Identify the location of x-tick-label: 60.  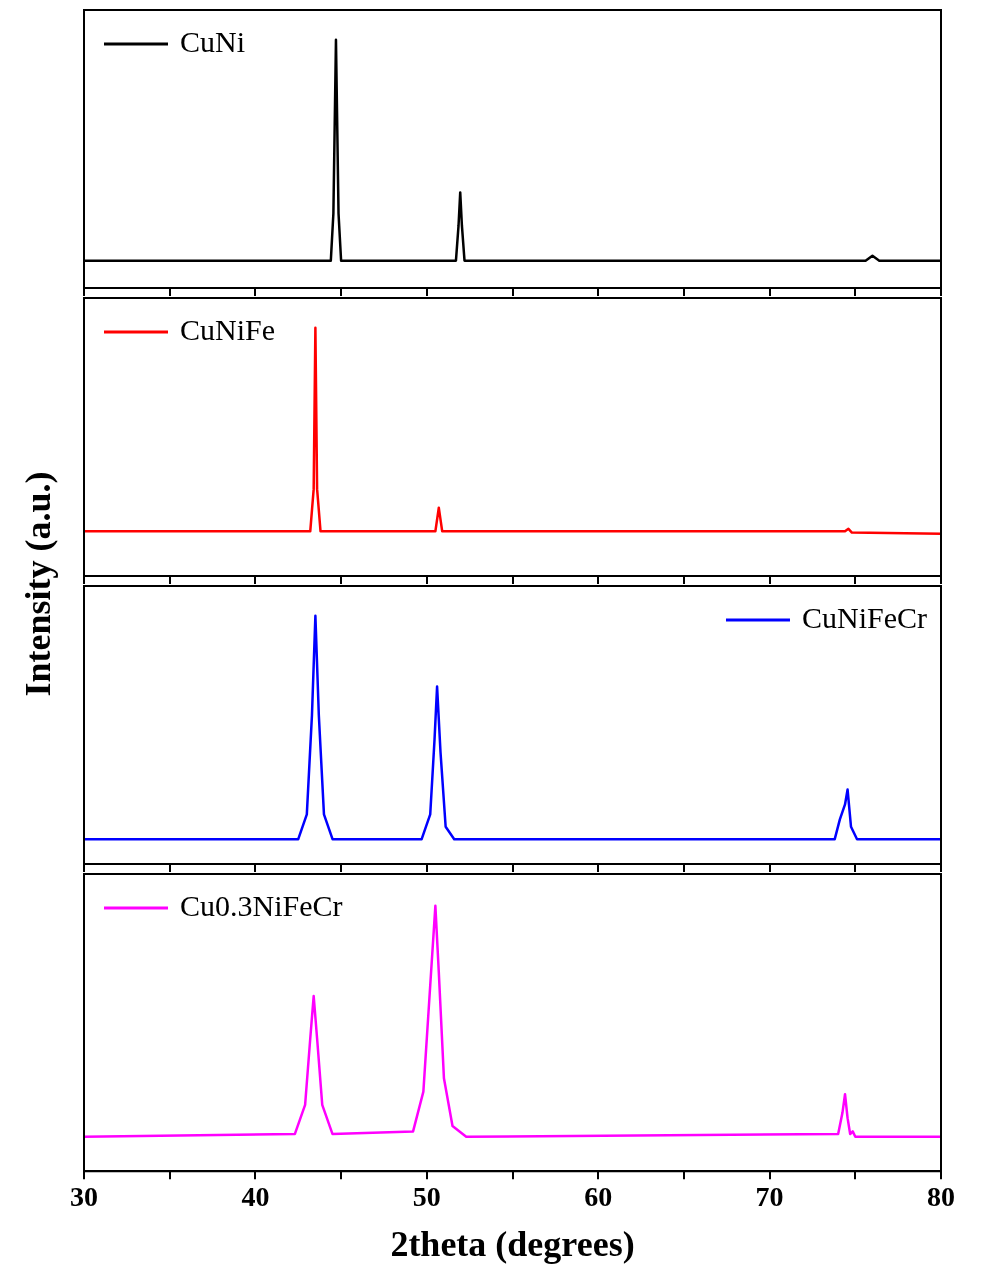
(598, 1197).